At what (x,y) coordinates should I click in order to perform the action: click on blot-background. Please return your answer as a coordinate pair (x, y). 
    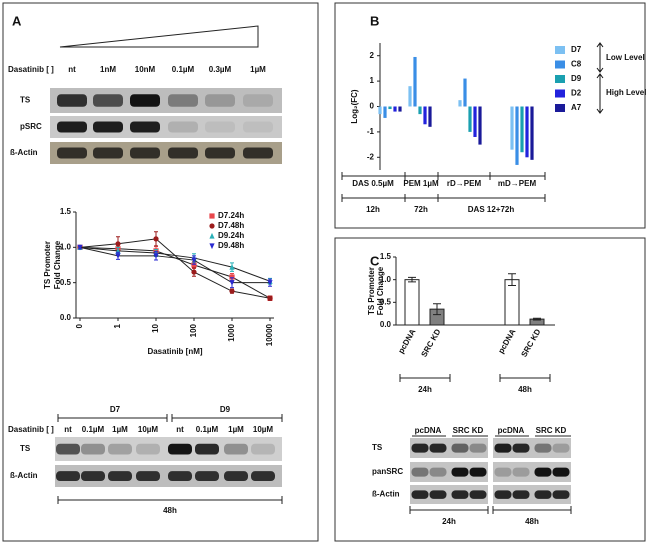
    Looking at the image, I should click on (449, 448).